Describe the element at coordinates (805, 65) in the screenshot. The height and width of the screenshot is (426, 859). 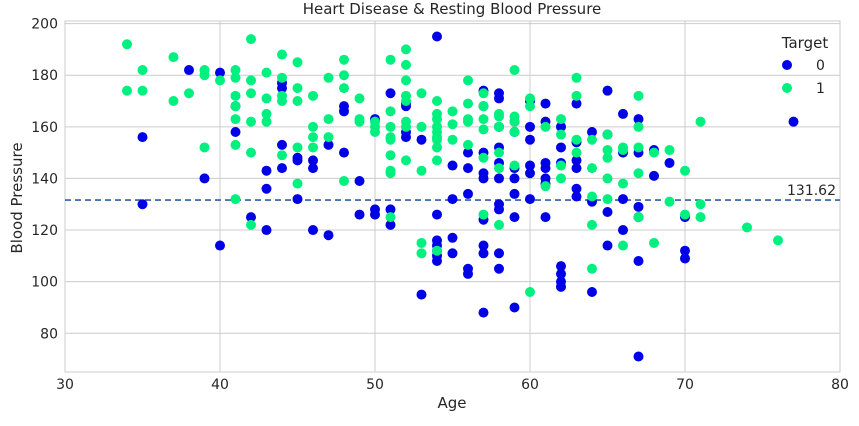
I see `legend: Target 0 1` at that location.